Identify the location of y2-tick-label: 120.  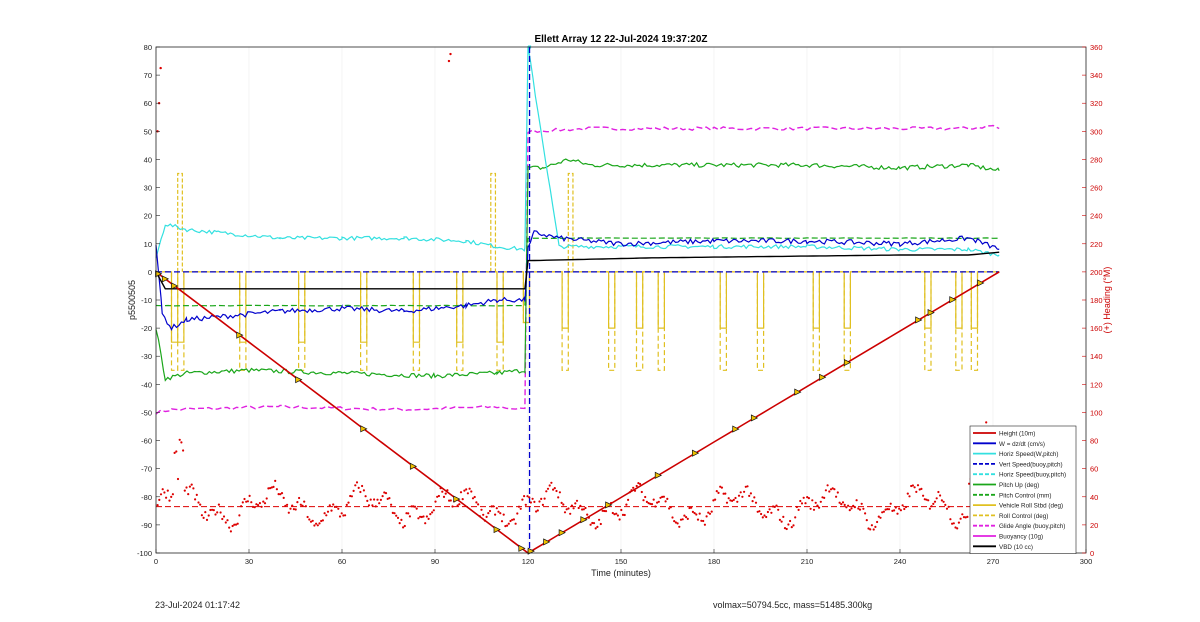
(1096, 384).